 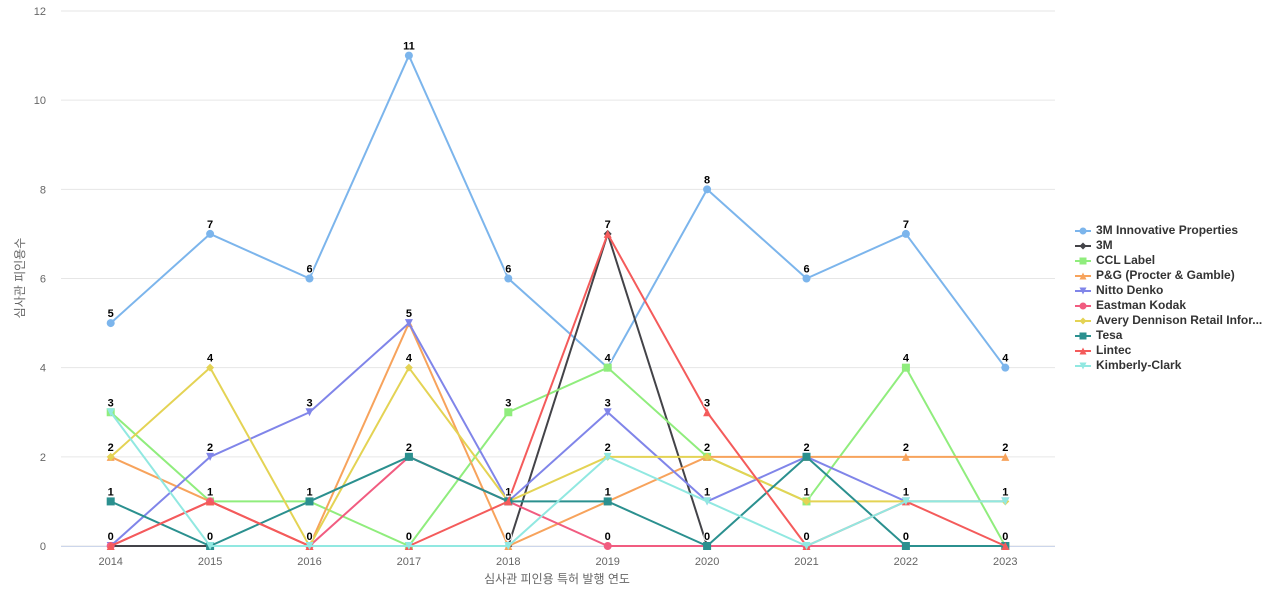 What do you see at coordinates (1168, 245) in the screenshot?
I see `legend-item: 3M` at bounding box center [1168, 245].